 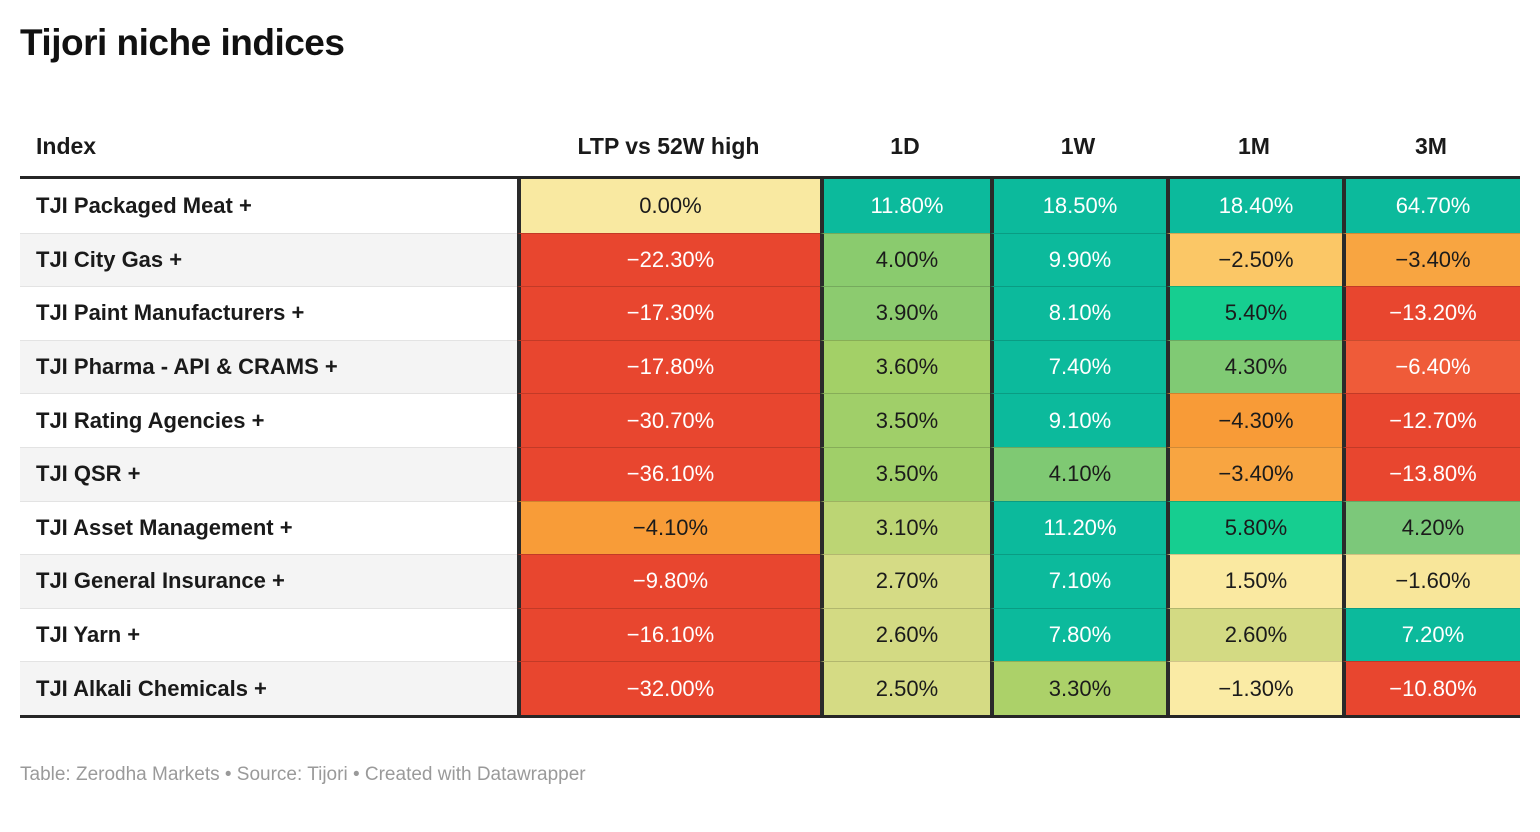 I want to click on row-label: TJI Alkali Chemicals +, so click(x=268, y=688).